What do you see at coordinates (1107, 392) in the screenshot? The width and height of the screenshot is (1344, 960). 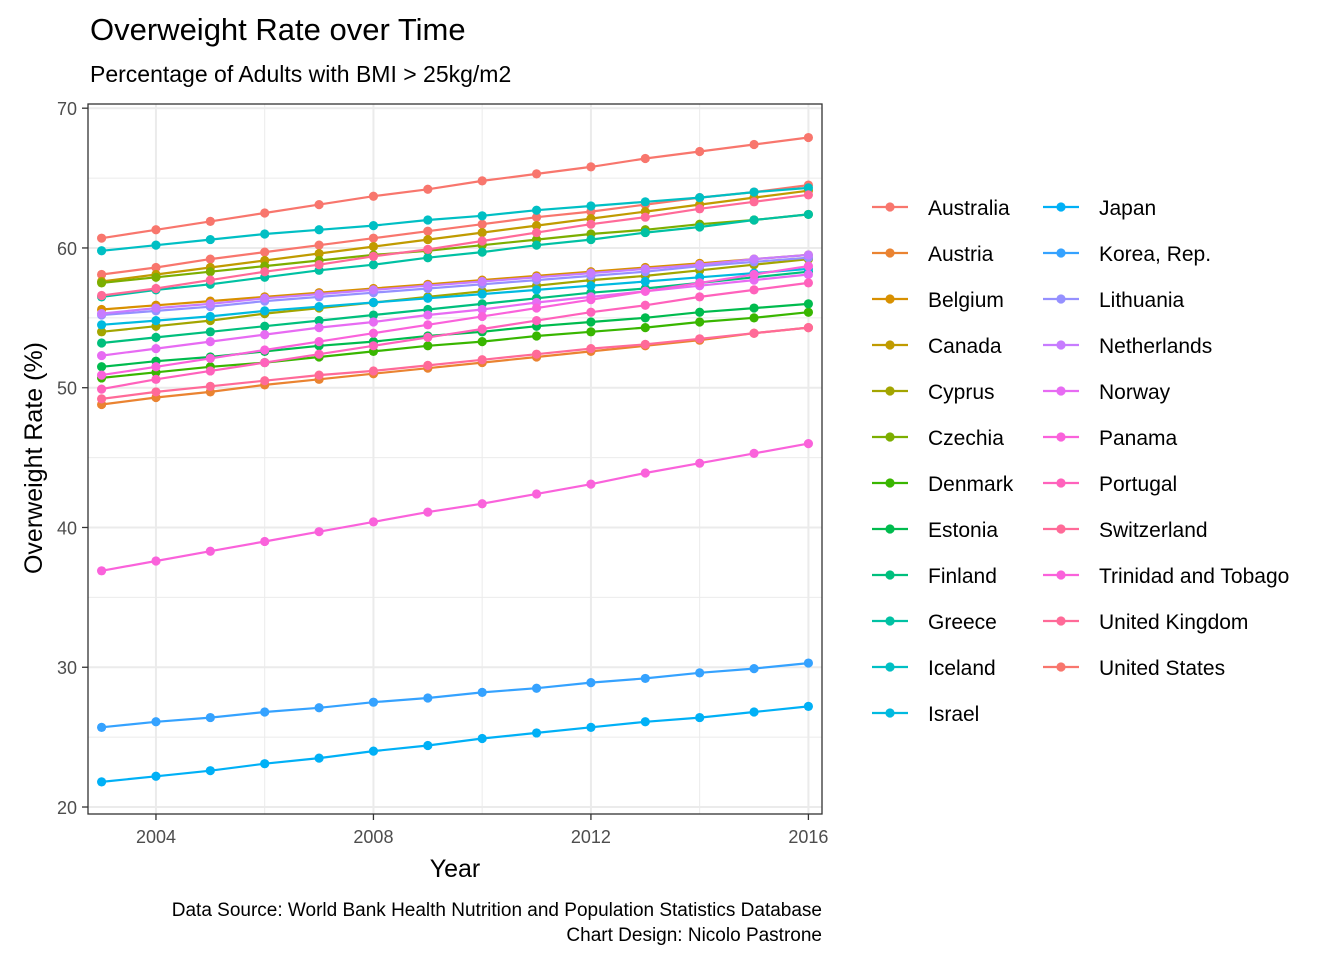 I see `legend-item: Norway` at bounding box center [1107, 392].